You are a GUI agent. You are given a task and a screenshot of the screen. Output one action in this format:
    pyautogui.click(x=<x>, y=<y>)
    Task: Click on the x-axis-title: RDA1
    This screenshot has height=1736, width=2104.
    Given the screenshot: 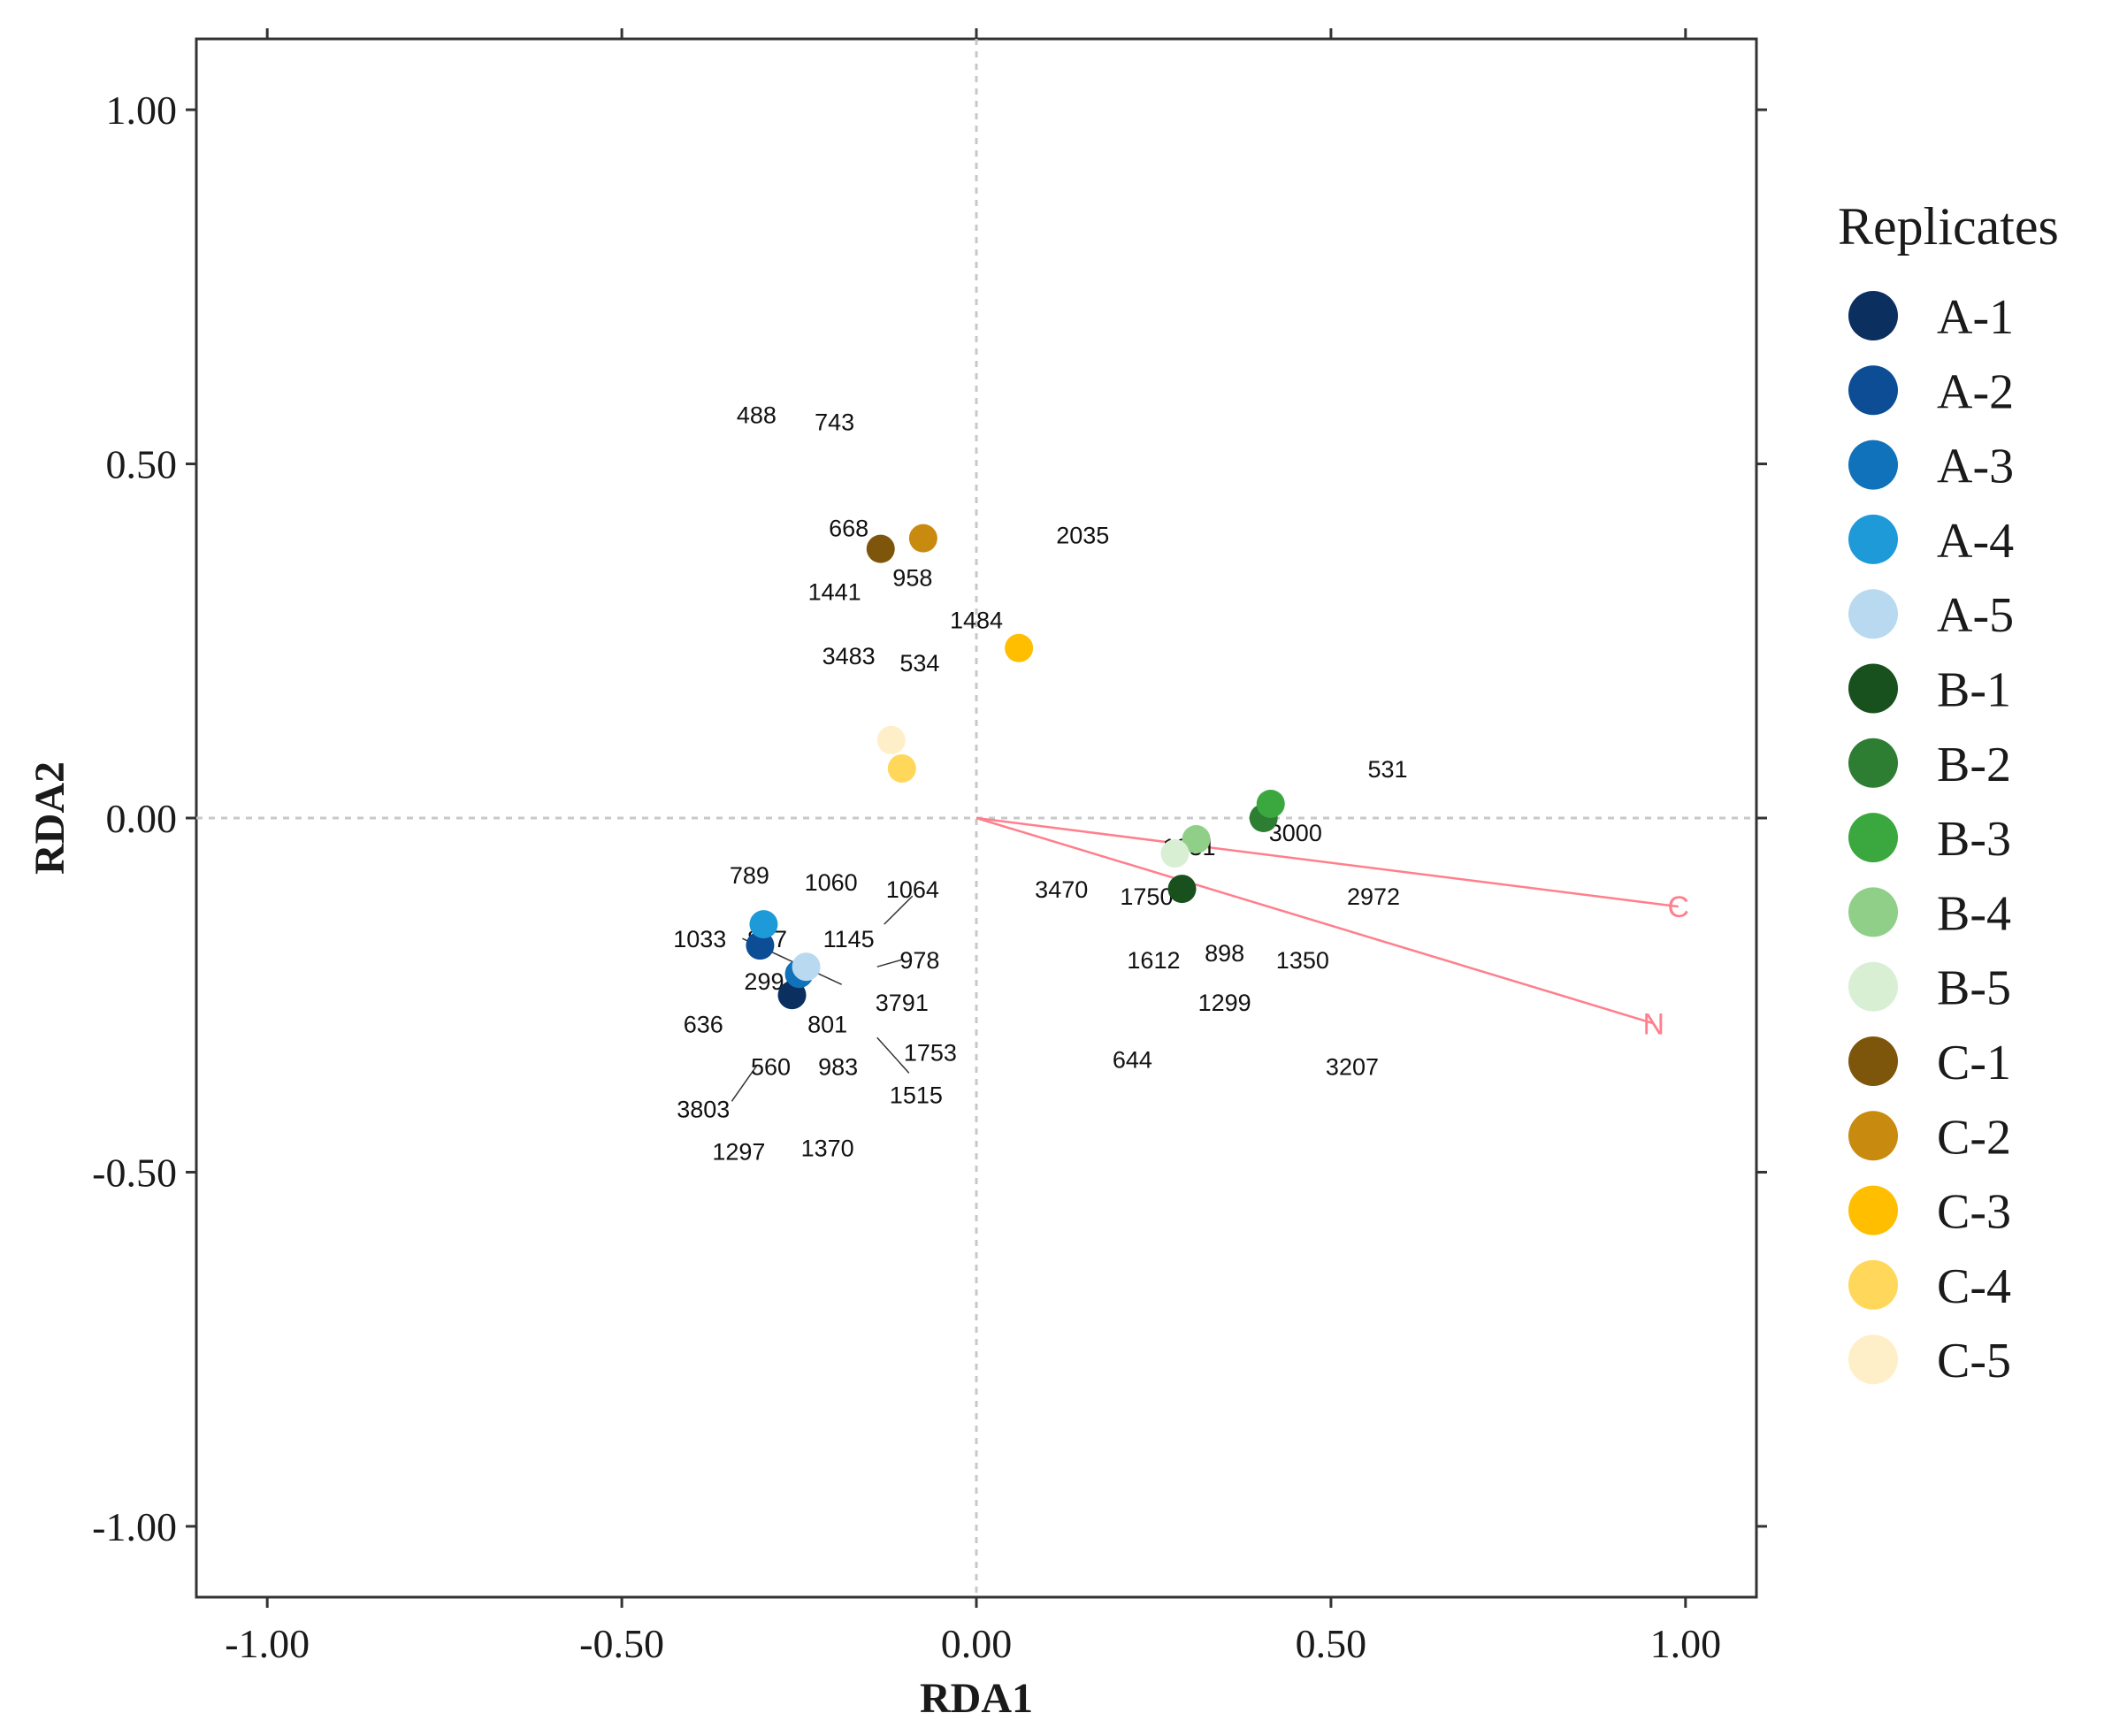 What is the action you would take?
    pyautogui.click(x=976, y=1698)
    